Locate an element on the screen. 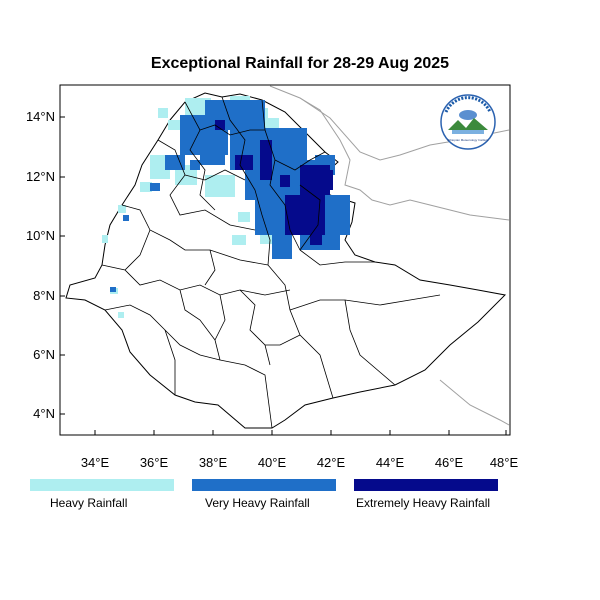 This screenshot has height=600, width=600. lon-tick-36: 36°E is located at coordinates (154, 462).